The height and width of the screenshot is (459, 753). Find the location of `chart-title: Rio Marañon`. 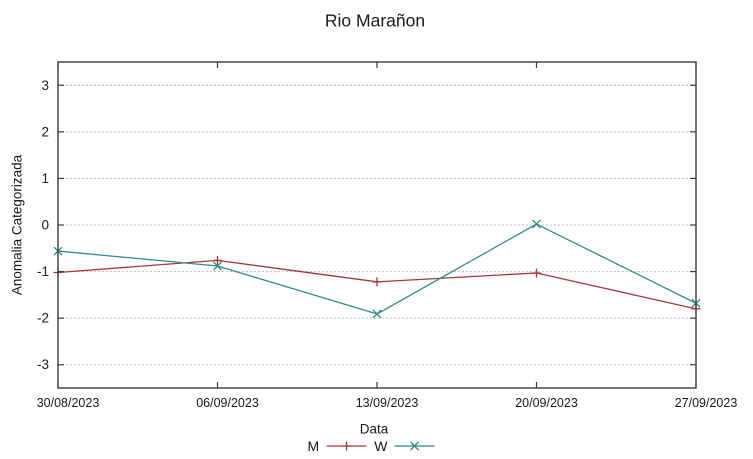

chart-title: Rio Marañon is located at coordinates (375, 20).